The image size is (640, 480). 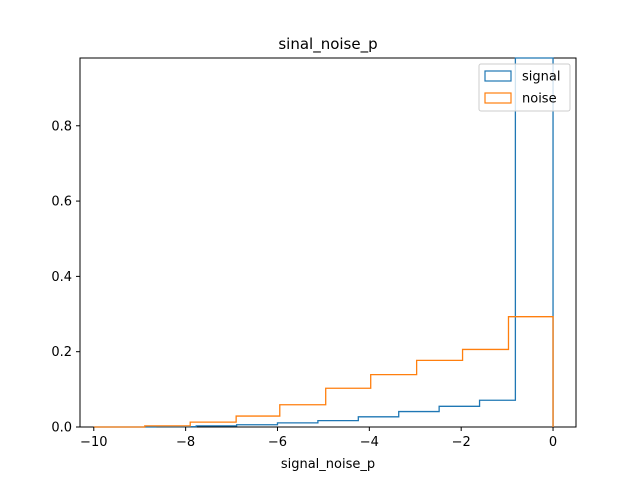 What do you see at coordinates (61, 352) in the screenshot?
I see `y-tick-label: 0.2` at bounding box center [61, 352].